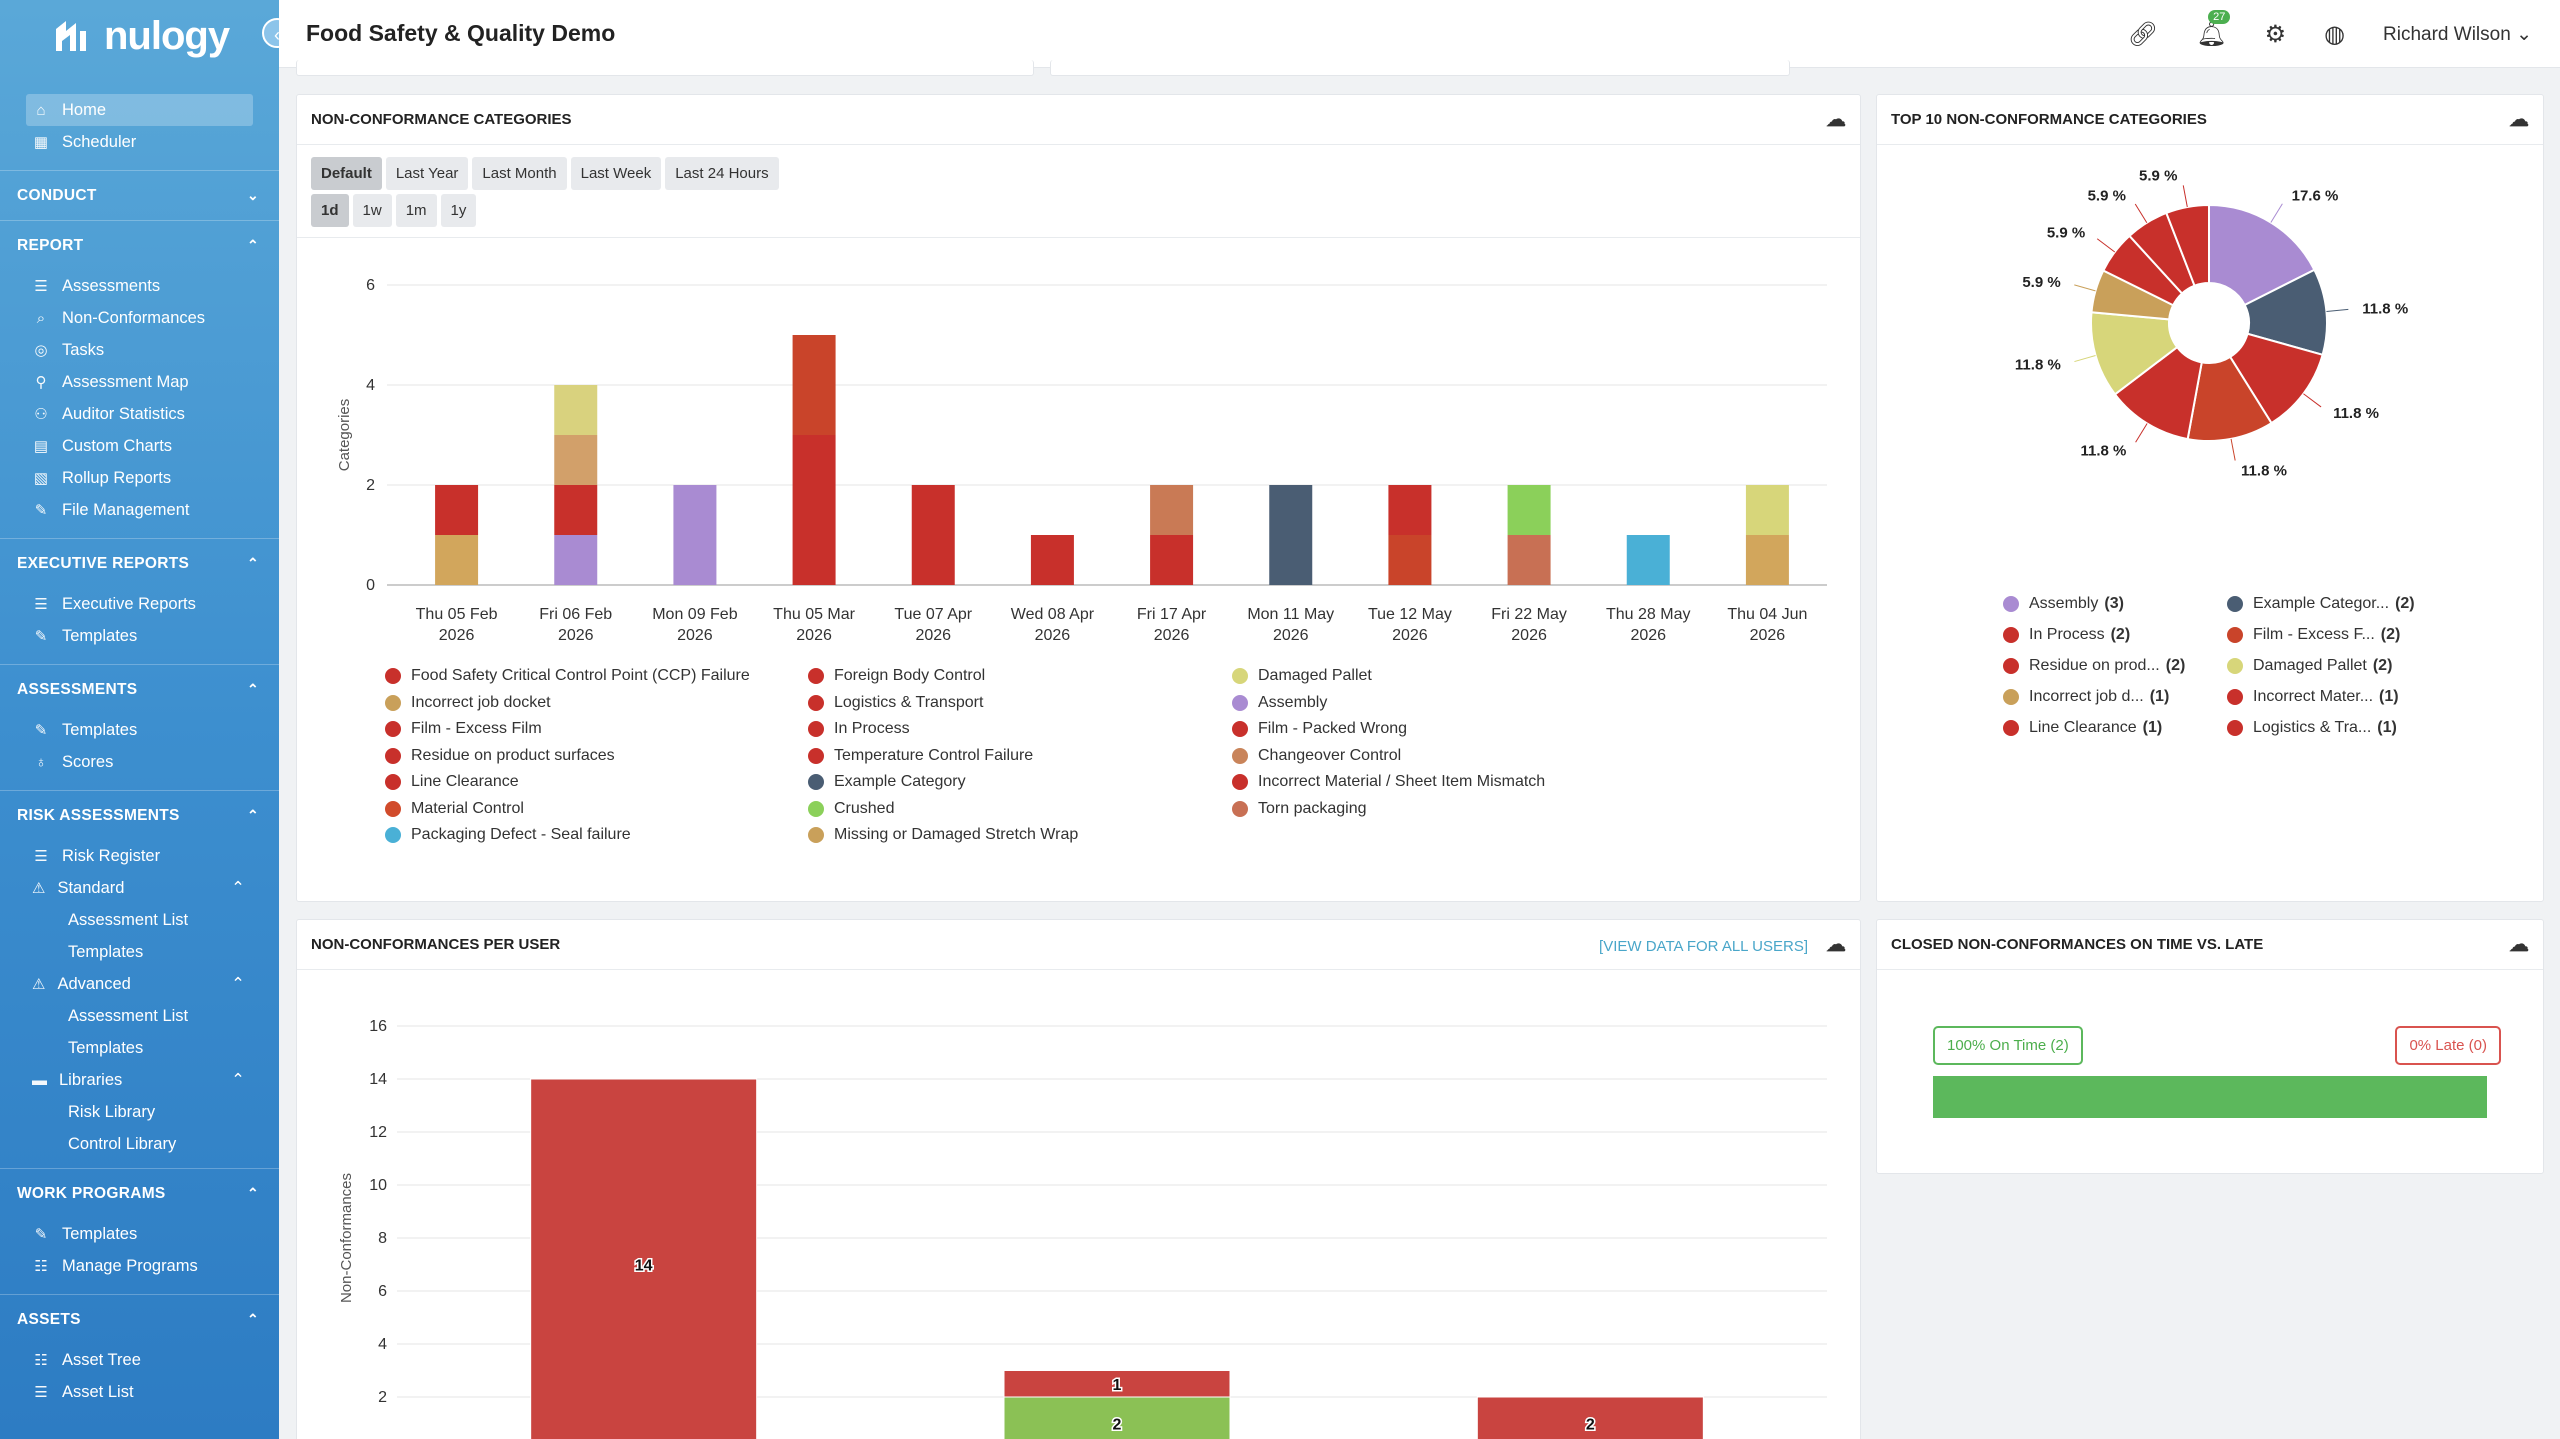 This screenshot has width=2560, height=1439. I want to click on range-last-year-button: Last Year, so click(427, 173).